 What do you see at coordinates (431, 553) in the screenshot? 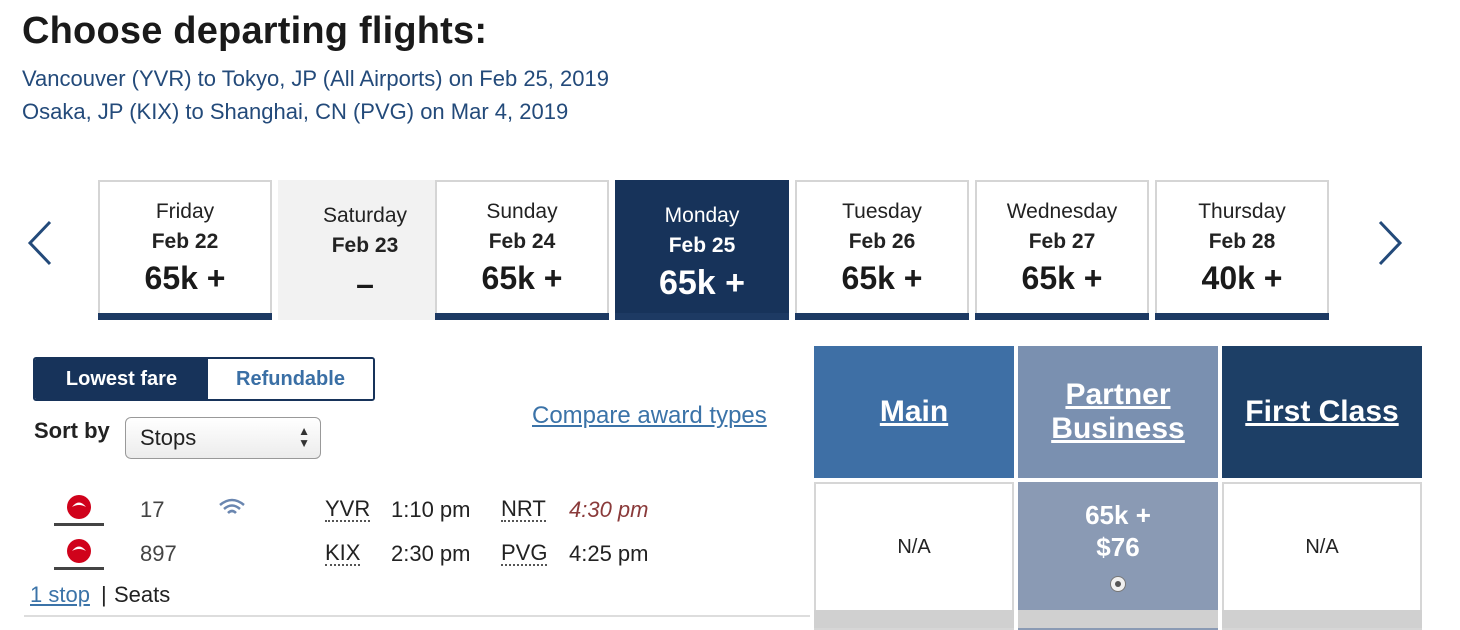
I see `depart-time: 2:30 pm` at bounding box center [431, 553].